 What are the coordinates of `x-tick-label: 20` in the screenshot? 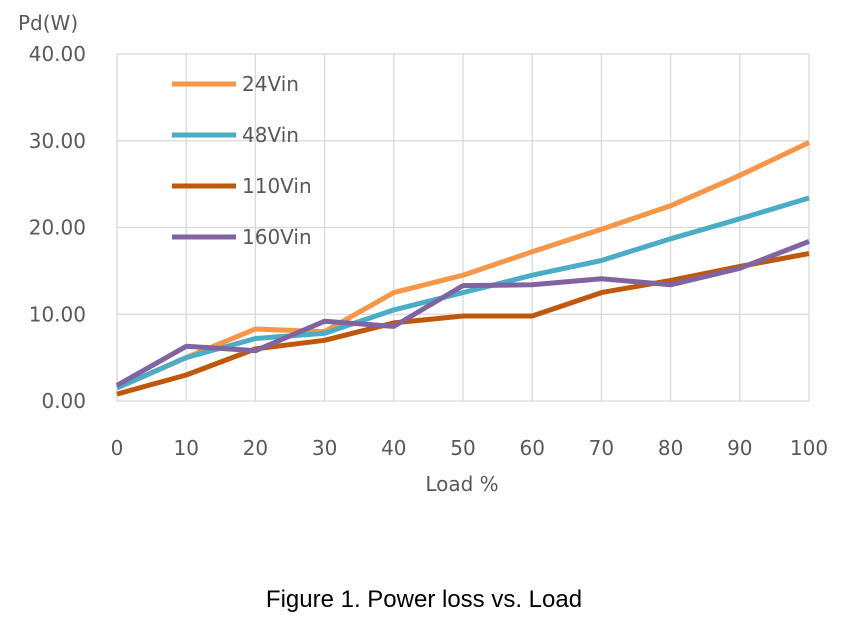 It's located at (255, 448).